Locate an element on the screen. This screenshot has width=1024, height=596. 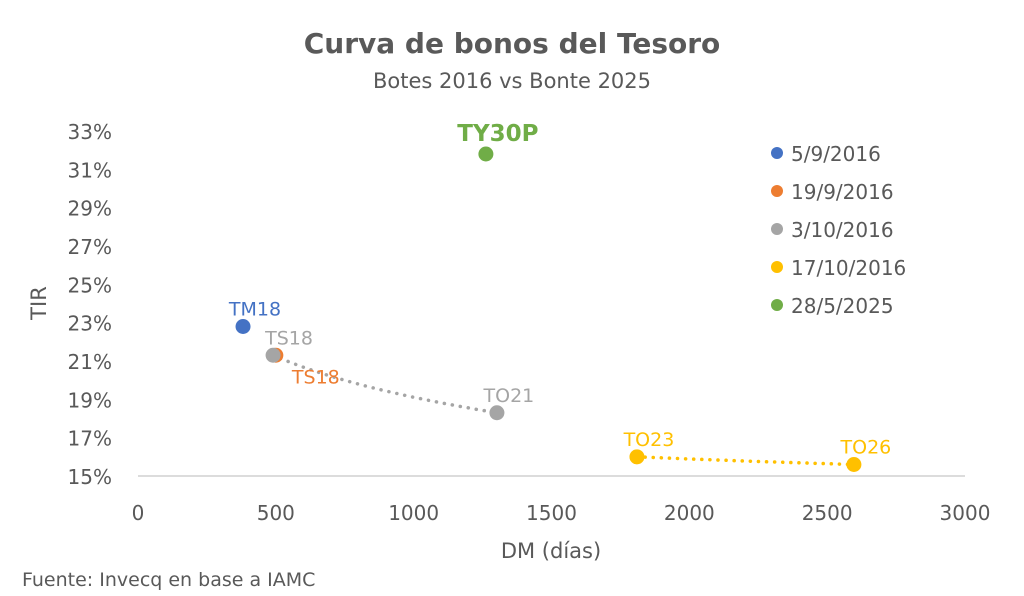
y-tick-label: 33% is located at coordinates (90, 132).